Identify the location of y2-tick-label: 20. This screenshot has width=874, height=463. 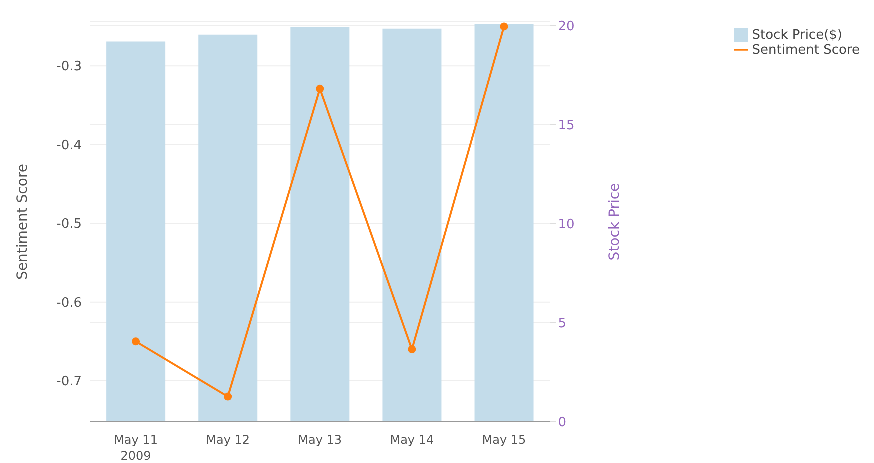
(566, 27).